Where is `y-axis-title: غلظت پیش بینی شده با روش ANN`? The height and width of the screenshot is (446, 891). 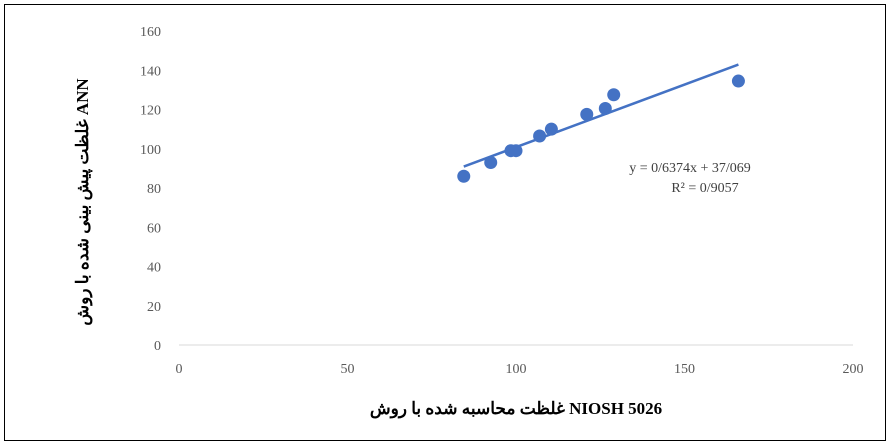 y-axis-title: غلظت پیش بینی شده با روش ANN is located at coordinates (83, 202).